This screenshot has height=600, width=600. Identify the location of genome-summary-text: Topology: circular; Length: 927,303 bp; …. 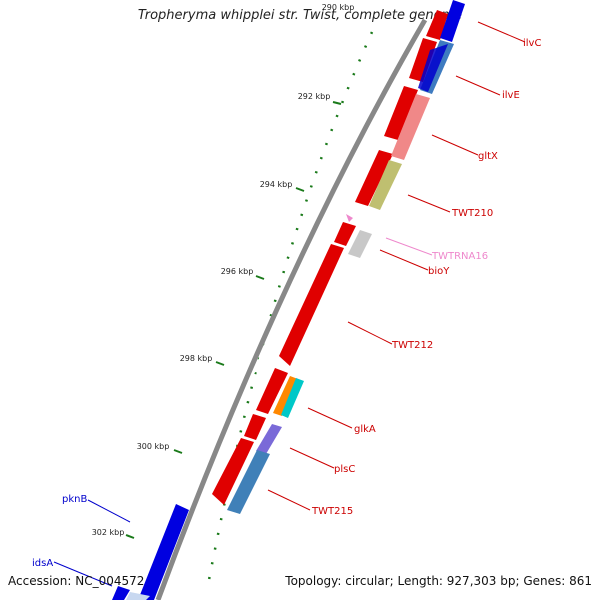
(438, 581).